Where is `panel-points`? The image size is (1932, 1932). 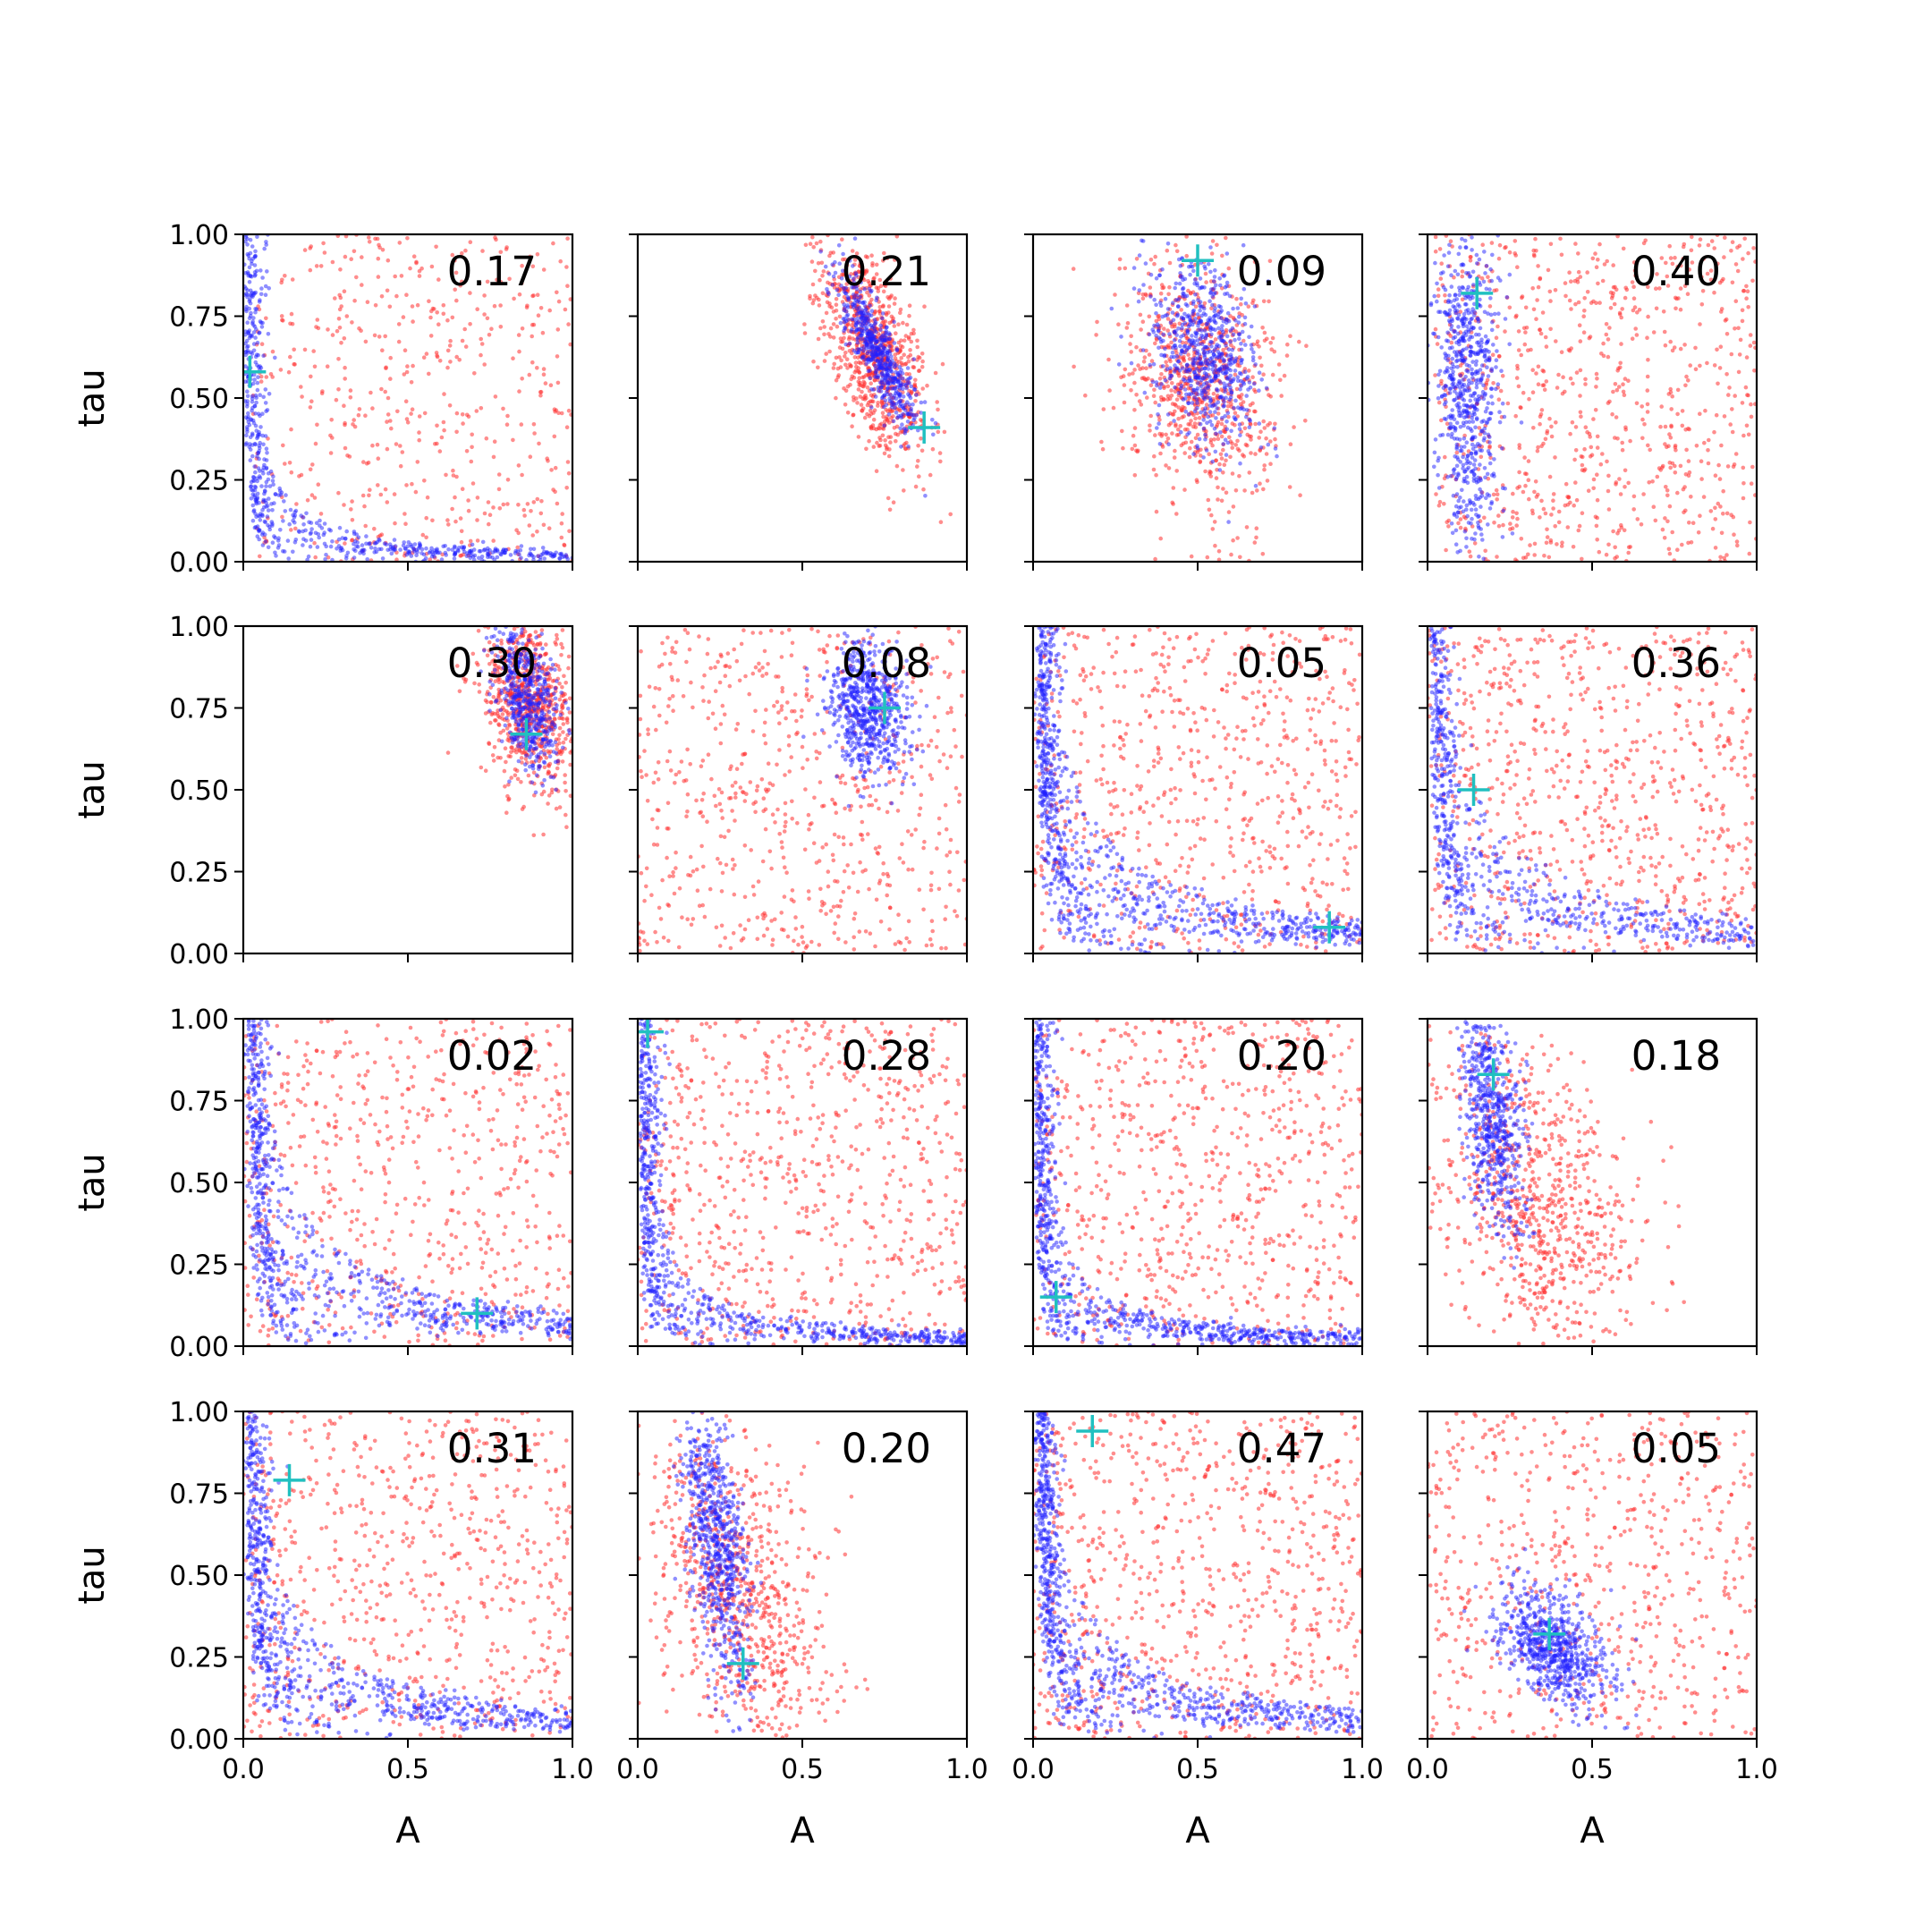 panel-points is located at coordinates (877, 379).